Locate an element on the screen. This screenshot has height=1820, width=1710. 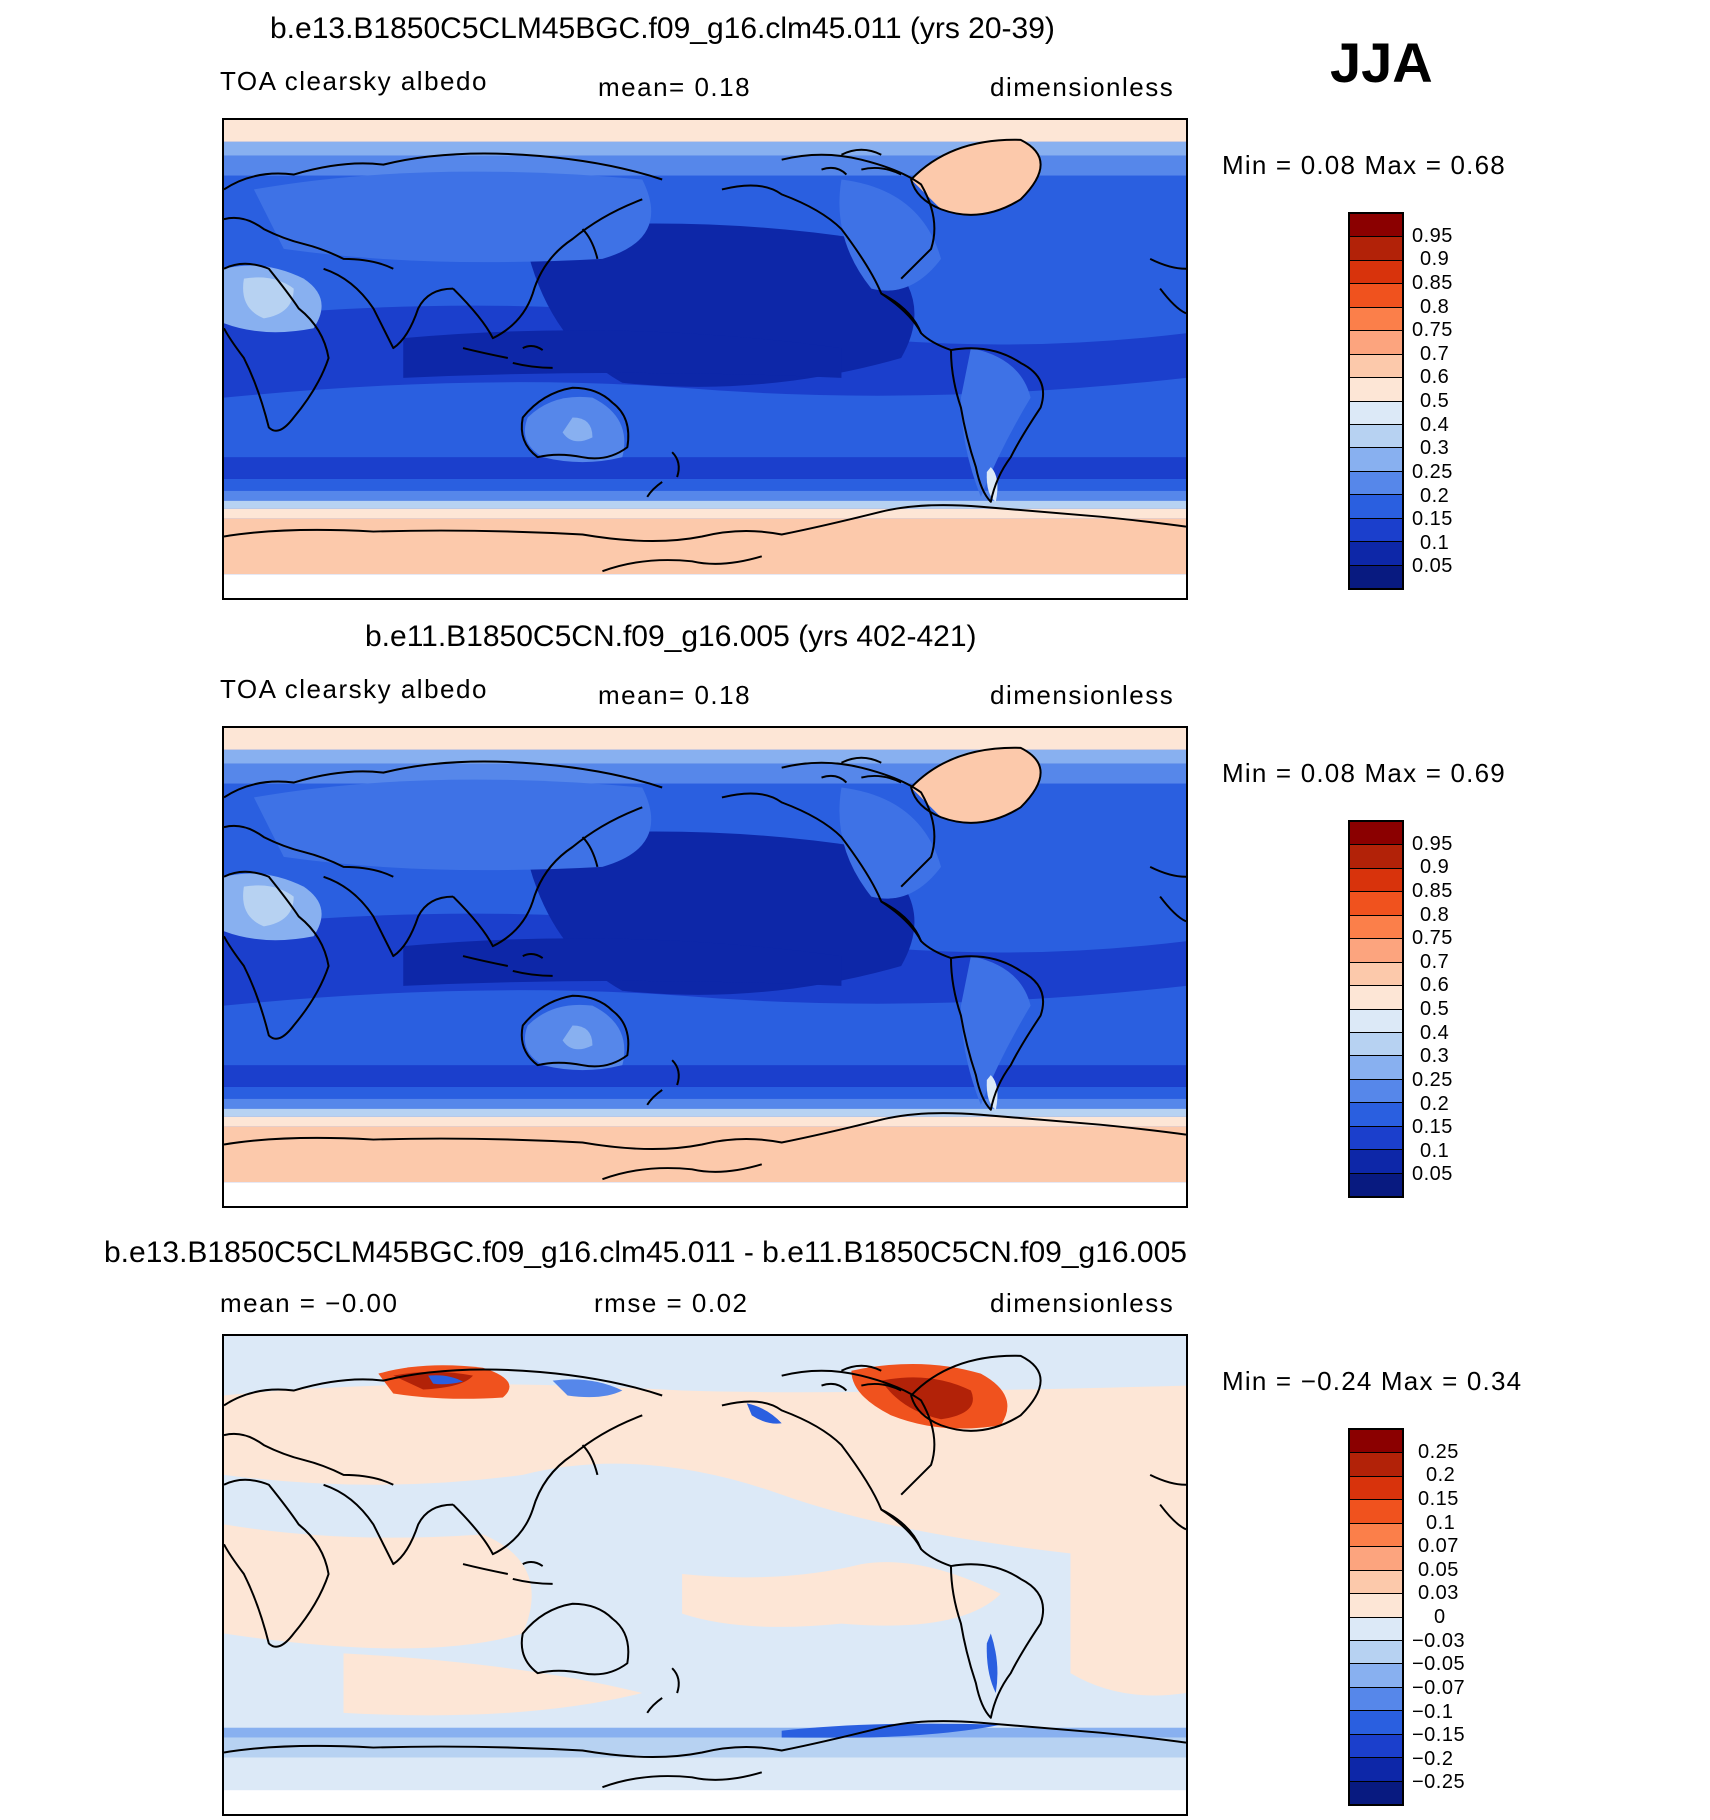
panel2-minmax: Min = 0.08 Max = 0.69 is located at coordinates (1364, 773).